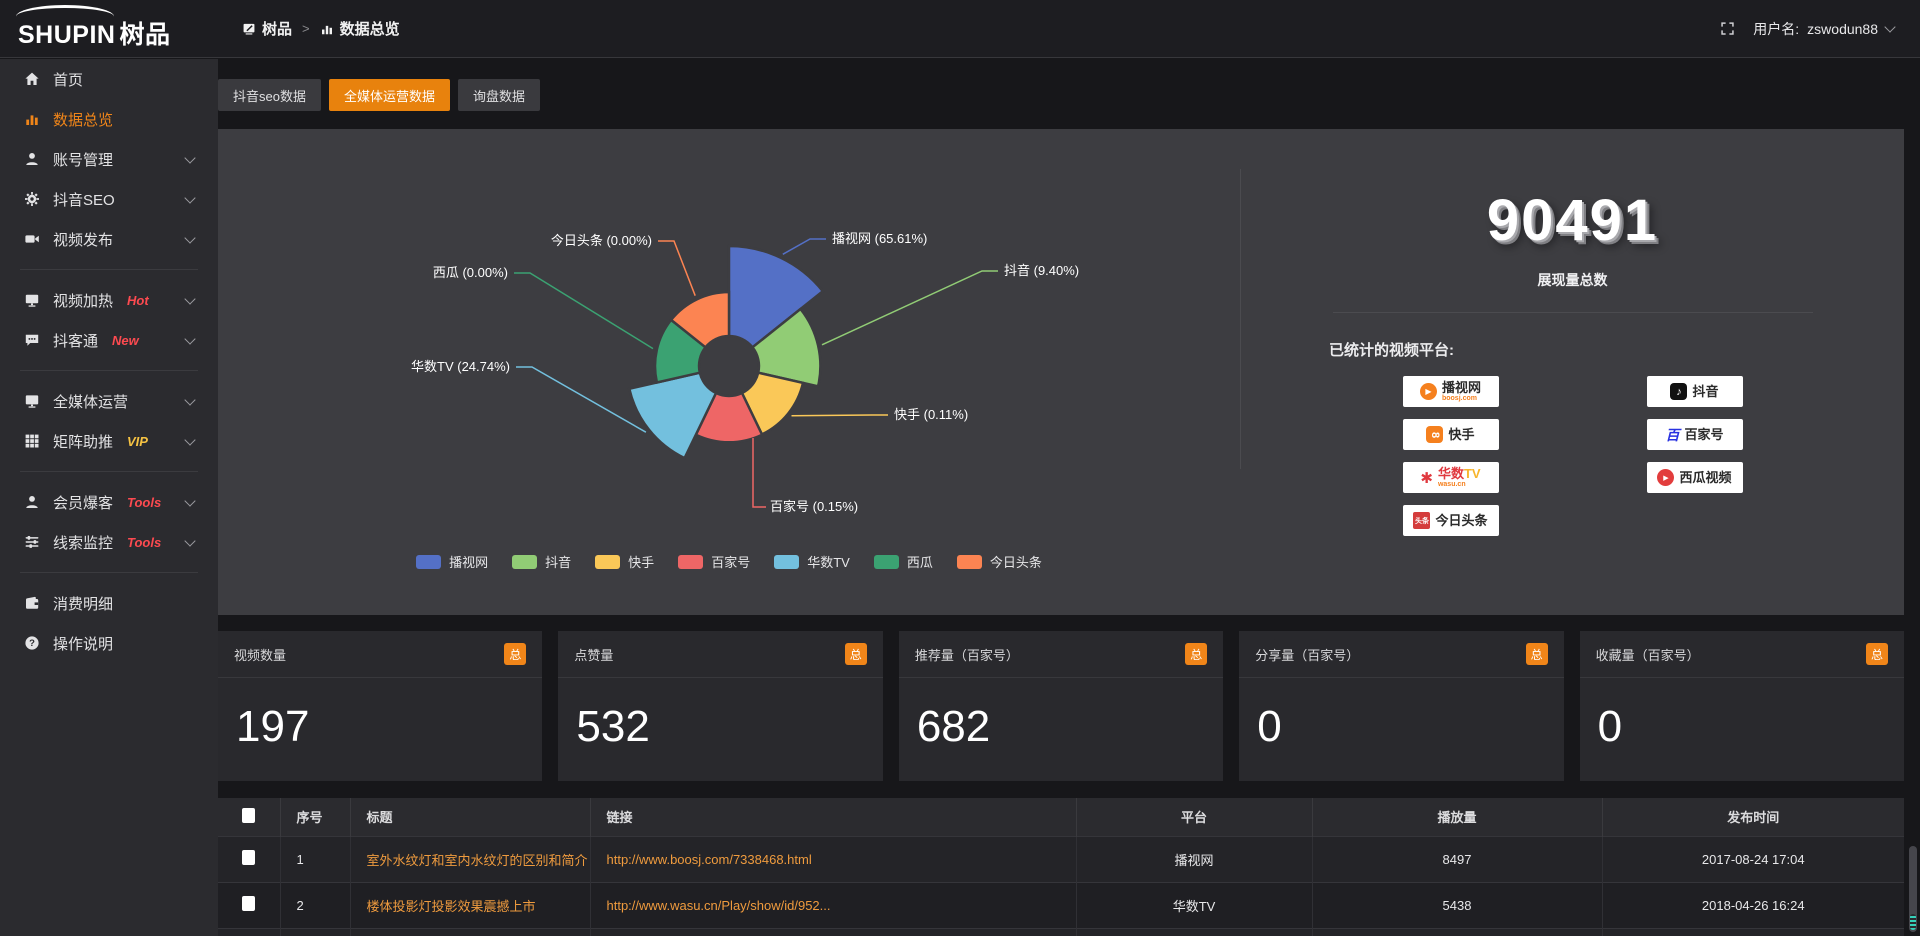  I want to click on sidebar-item-matrix-boost: 矩阵助推 VIP, so click(109, 441).